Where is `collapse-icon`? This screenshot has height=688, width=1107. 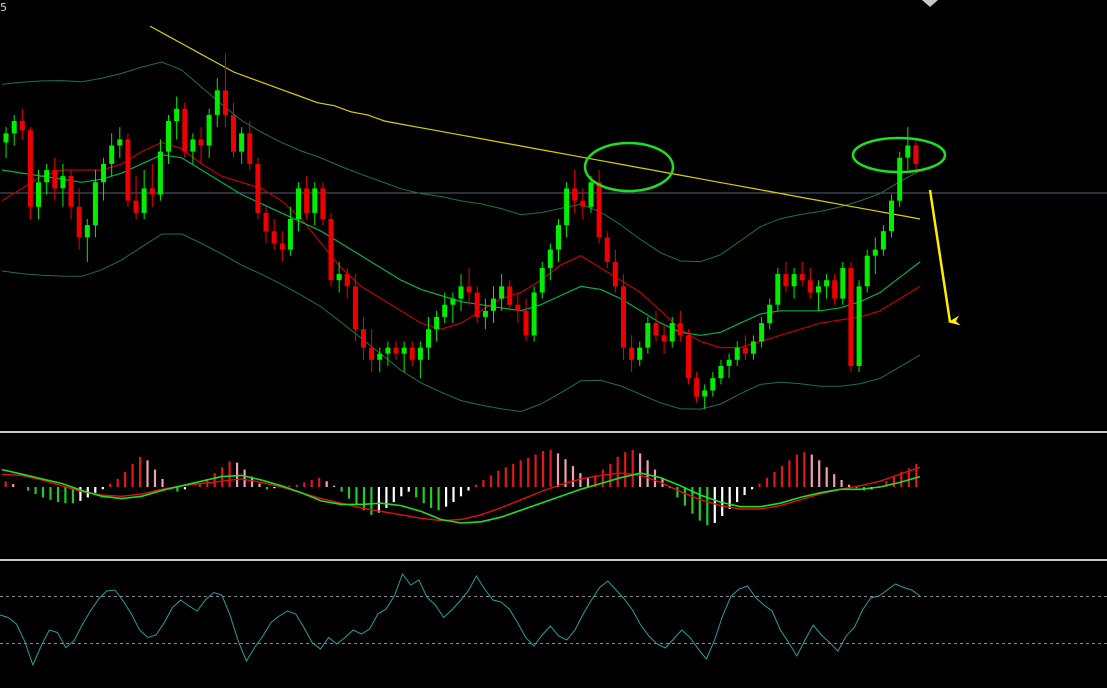 collapse-icon is located at coordinates (930, 3).